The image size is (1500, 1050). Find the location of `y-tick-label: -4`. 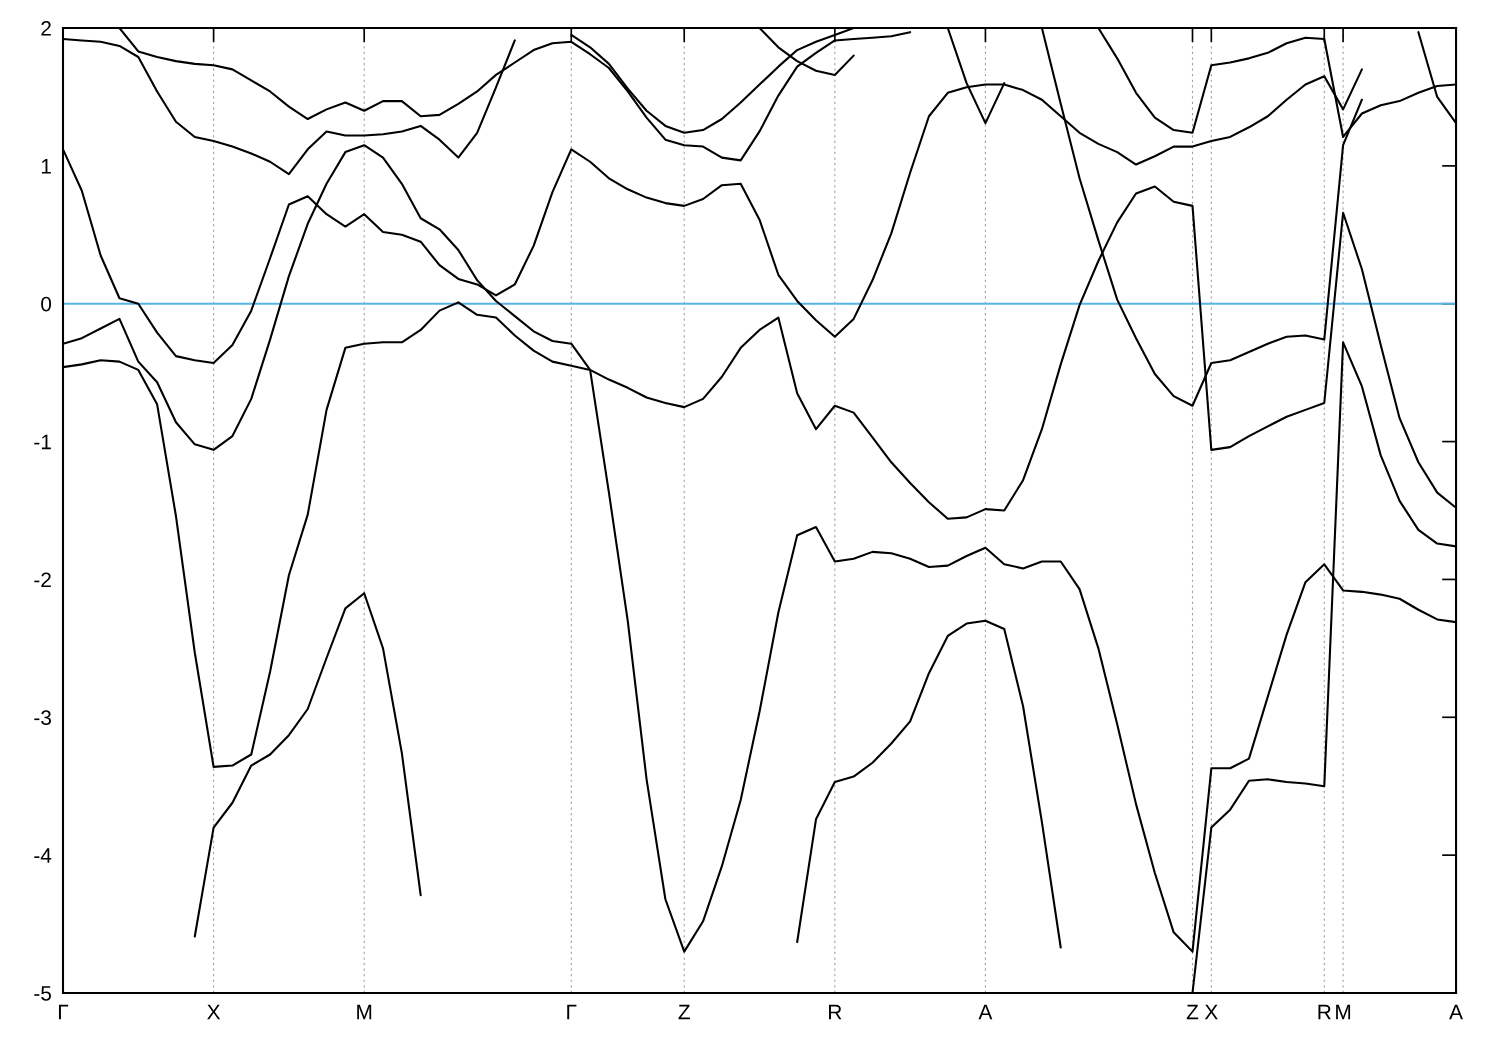

y-tick-label: -4 is located at coordinates (43, 855).